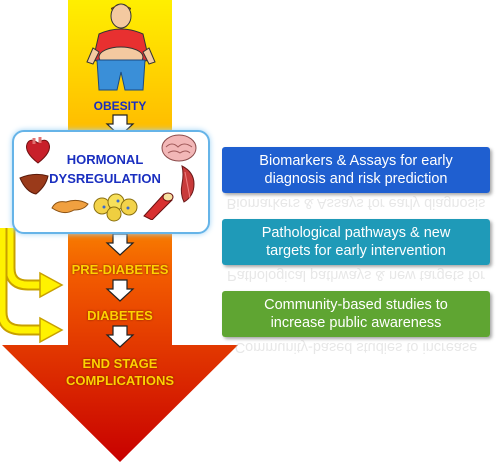 This screenshot has height=465, width=500. What do you see at coordinates (179, 148) in the screenshot?
I see `brain-icon` at bounding box center [179, 148].